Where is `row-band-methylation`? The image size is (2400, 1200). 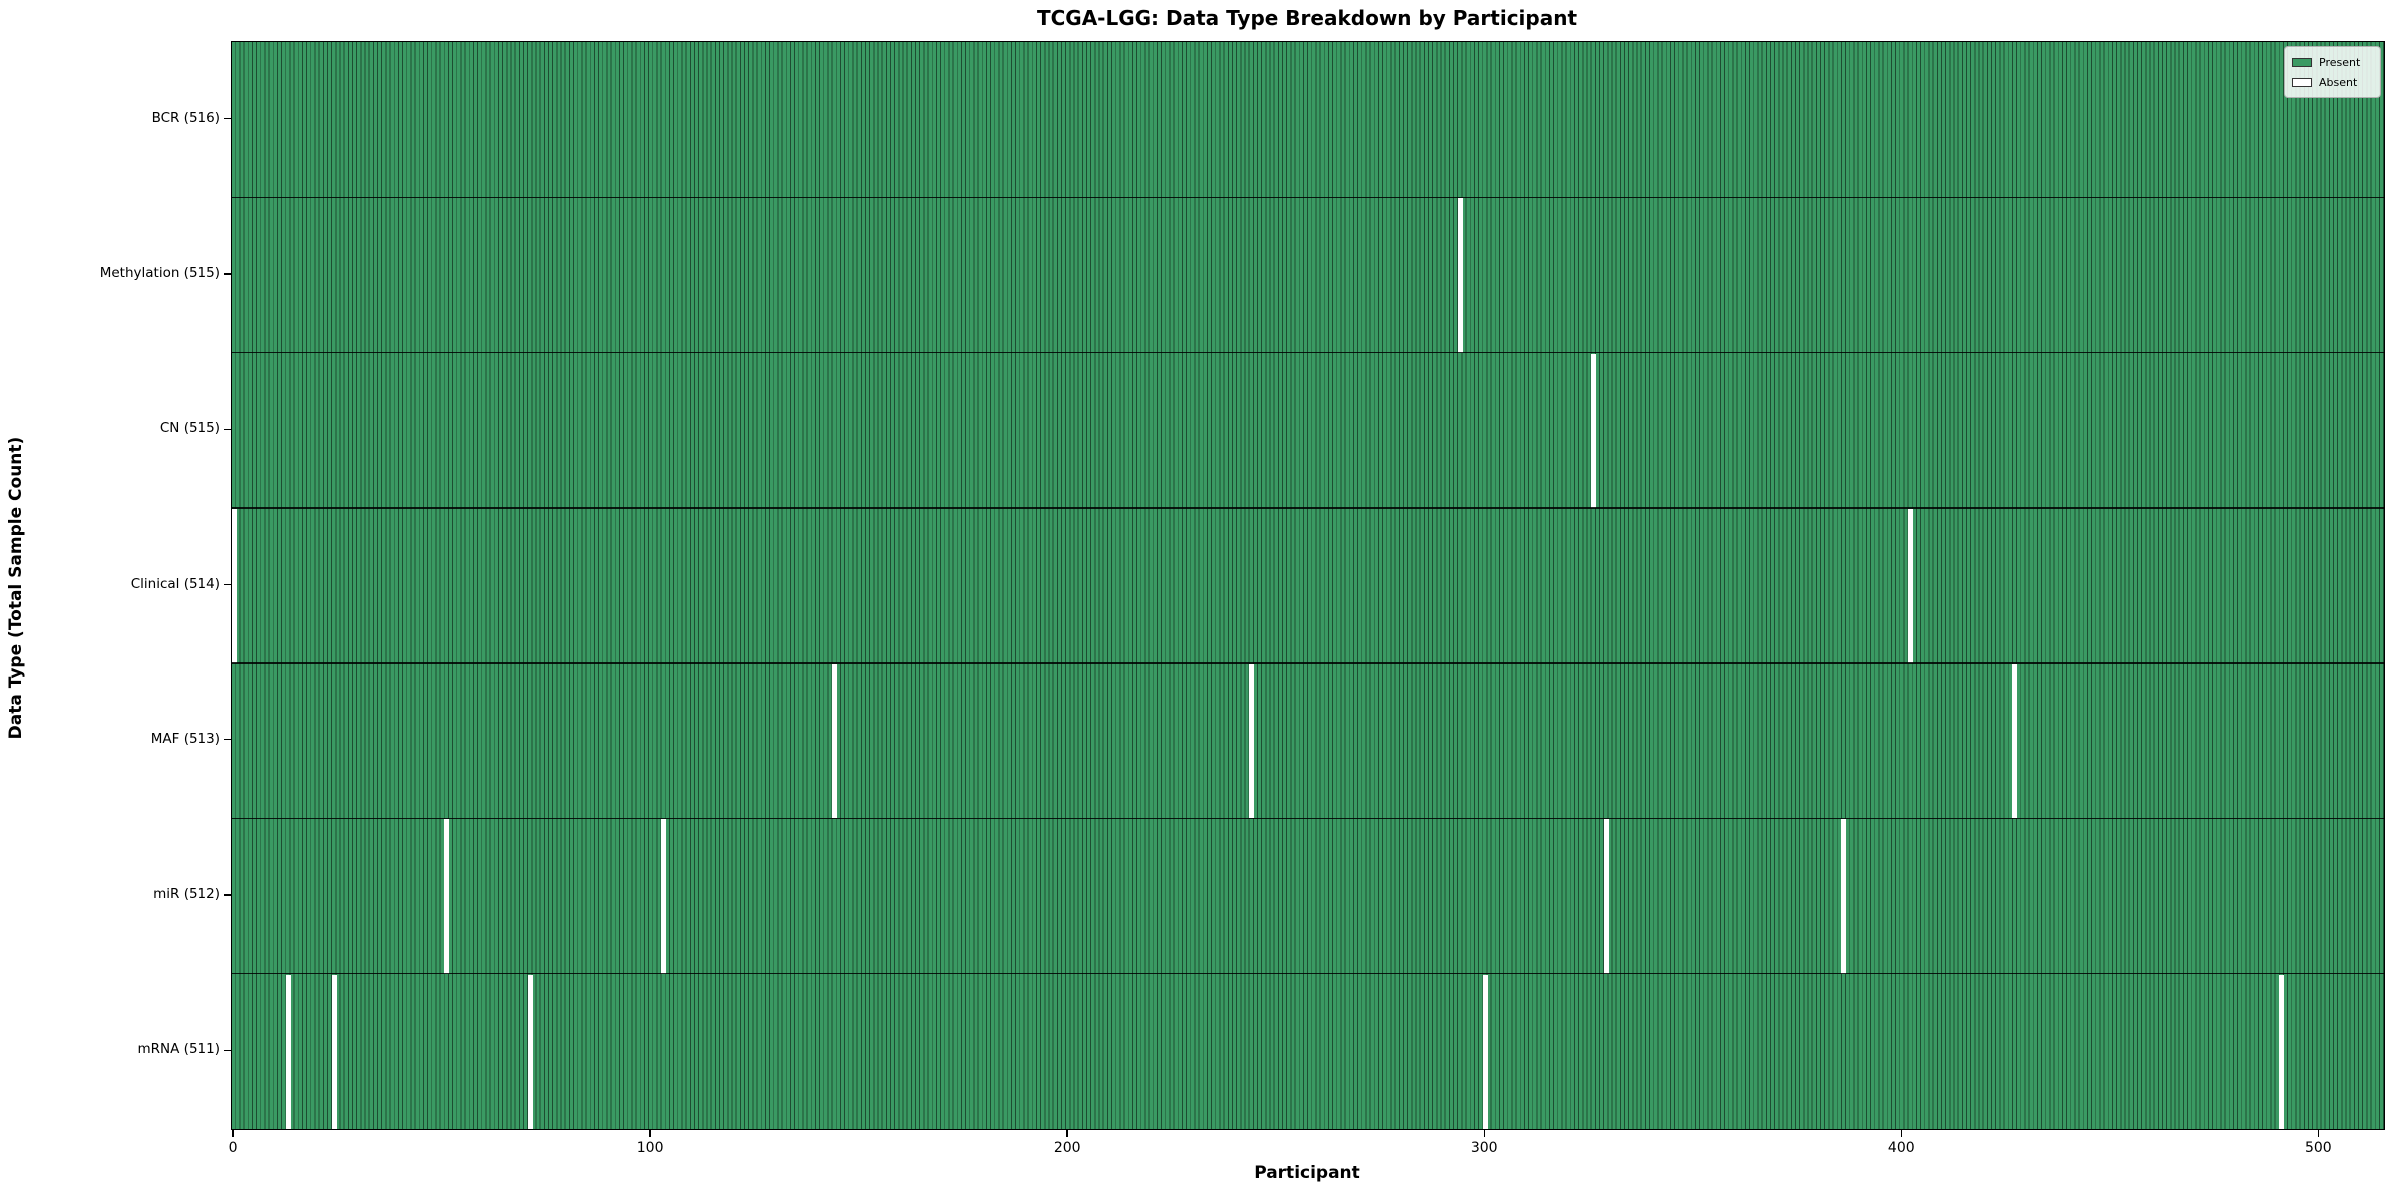 row-band-methylation is located at coordinates (1308, 275).